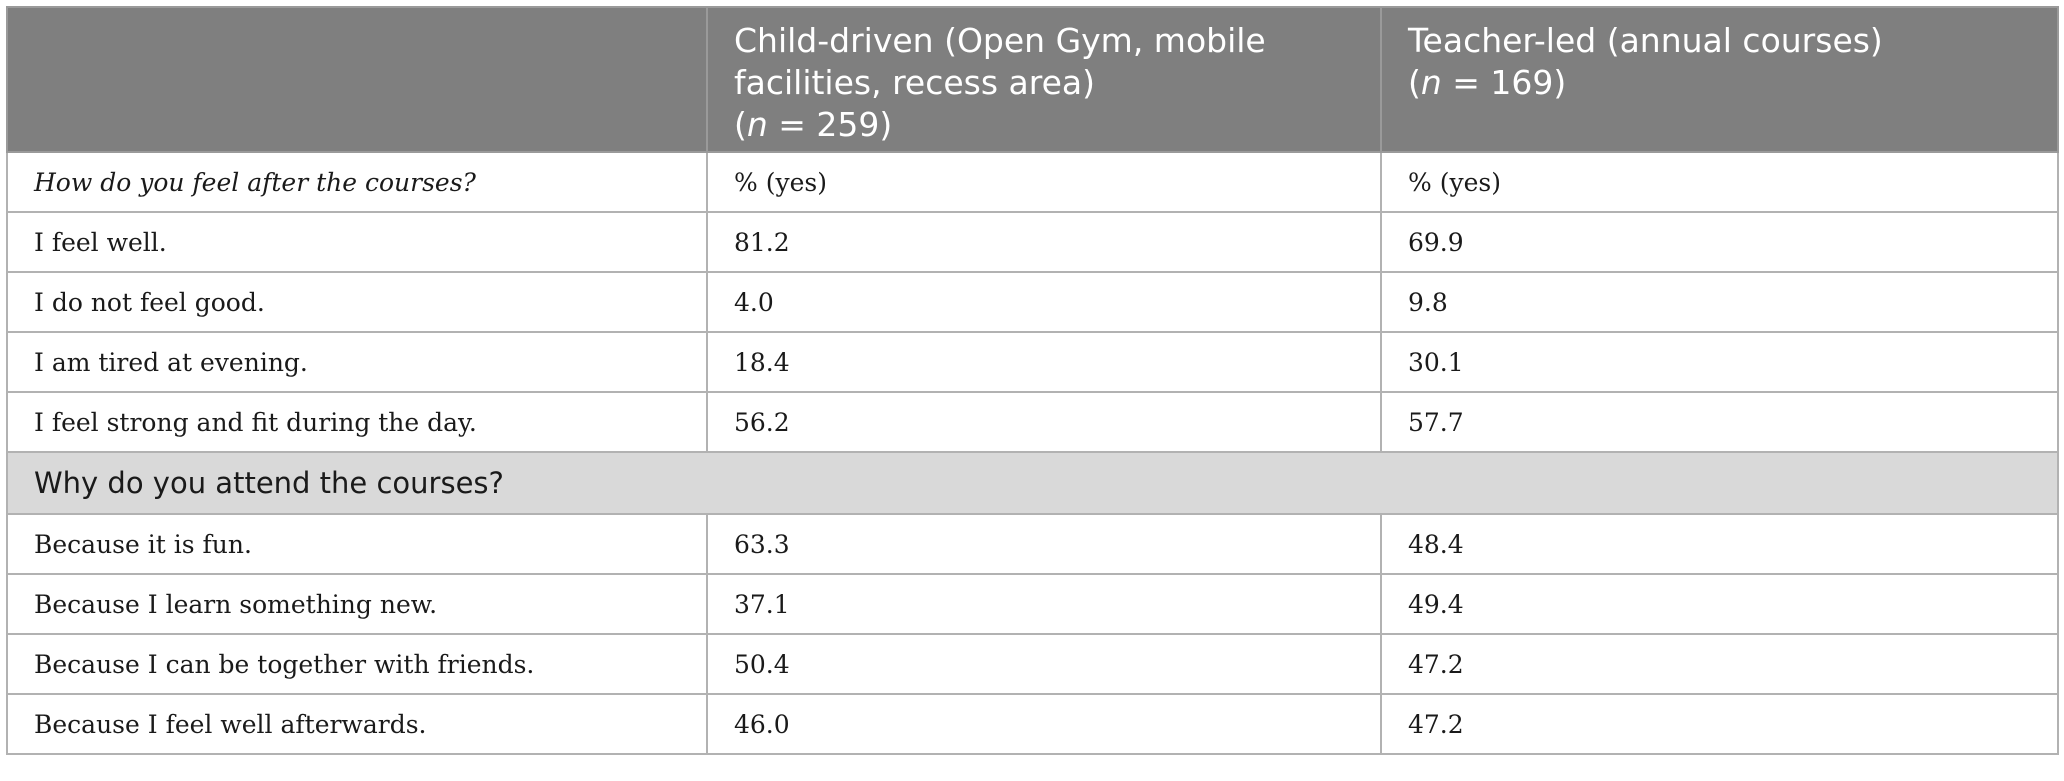 This screenshot has width=2064, height=781. Describe the element at coordinates (915, 82) in the screenshot. I see `header-child-line2: facilities, recess area)` at that location.